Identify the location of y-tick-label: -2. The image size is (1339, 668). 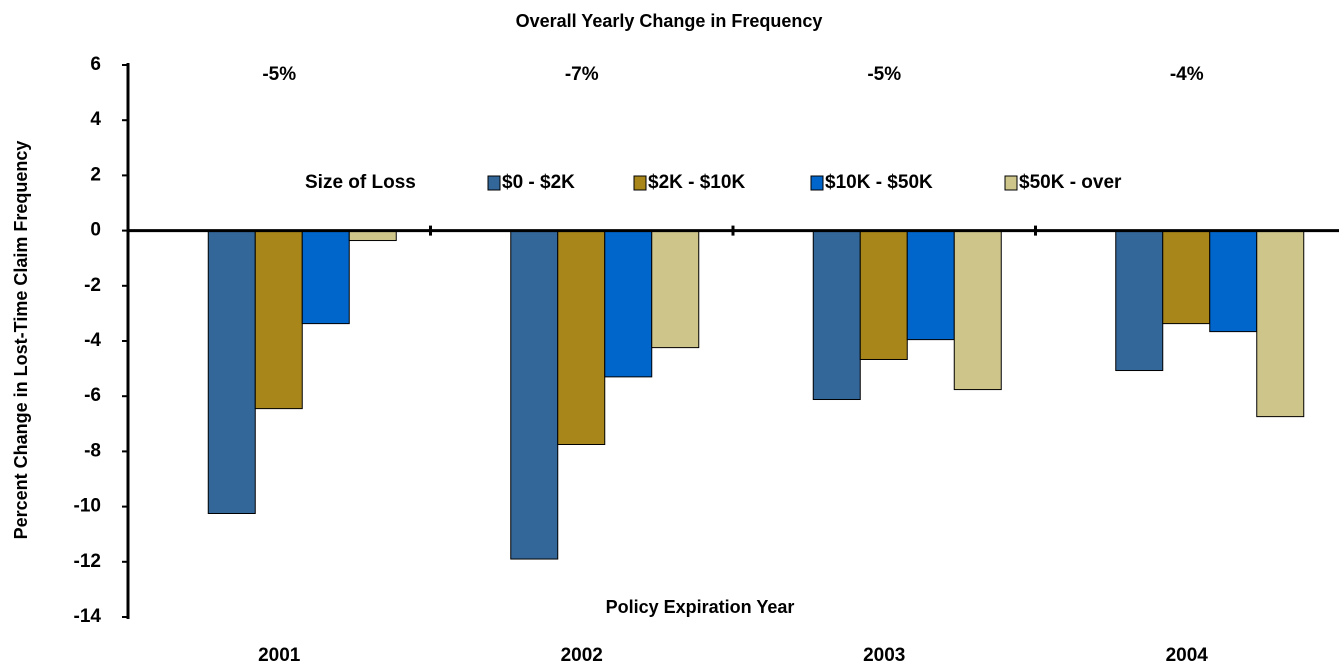
(92, 285).